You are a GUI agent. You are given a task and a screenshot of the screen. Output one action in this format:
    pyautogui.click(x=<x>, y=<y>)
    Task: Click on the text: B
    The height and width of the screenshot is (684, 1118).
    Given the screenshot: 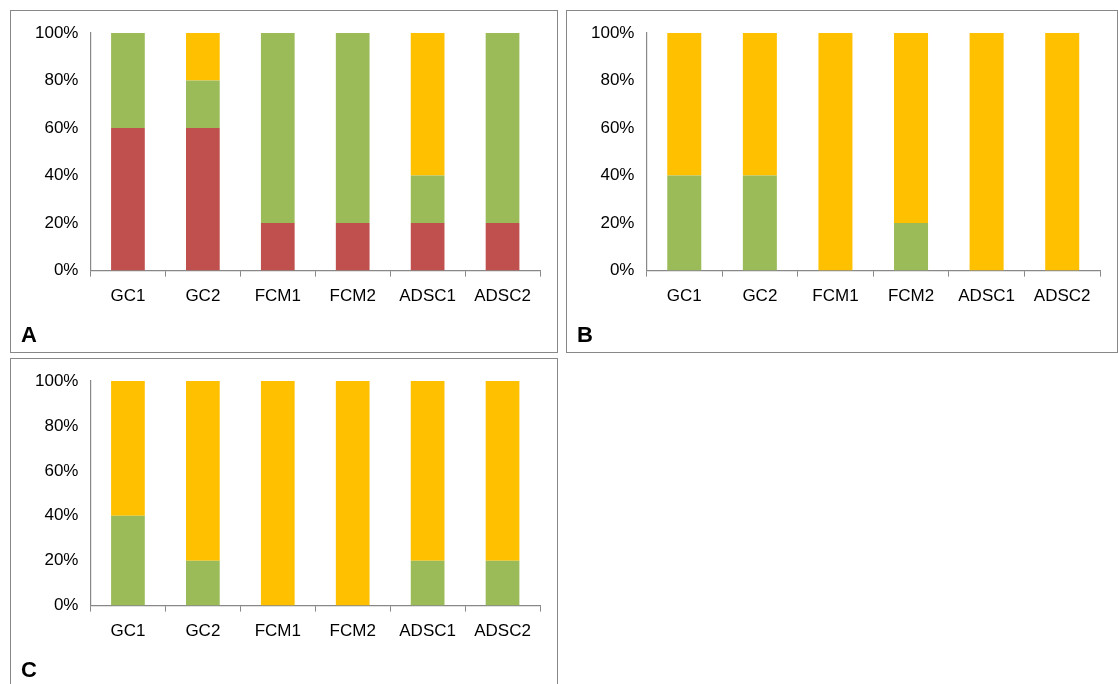 What is the action you would take?
    pyautogui.click(x=585, y=335)
    